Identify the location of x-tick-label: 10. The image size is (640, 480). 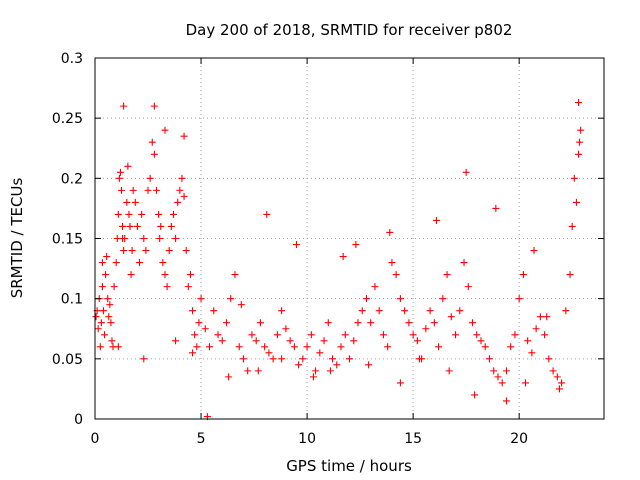
(307, 439).